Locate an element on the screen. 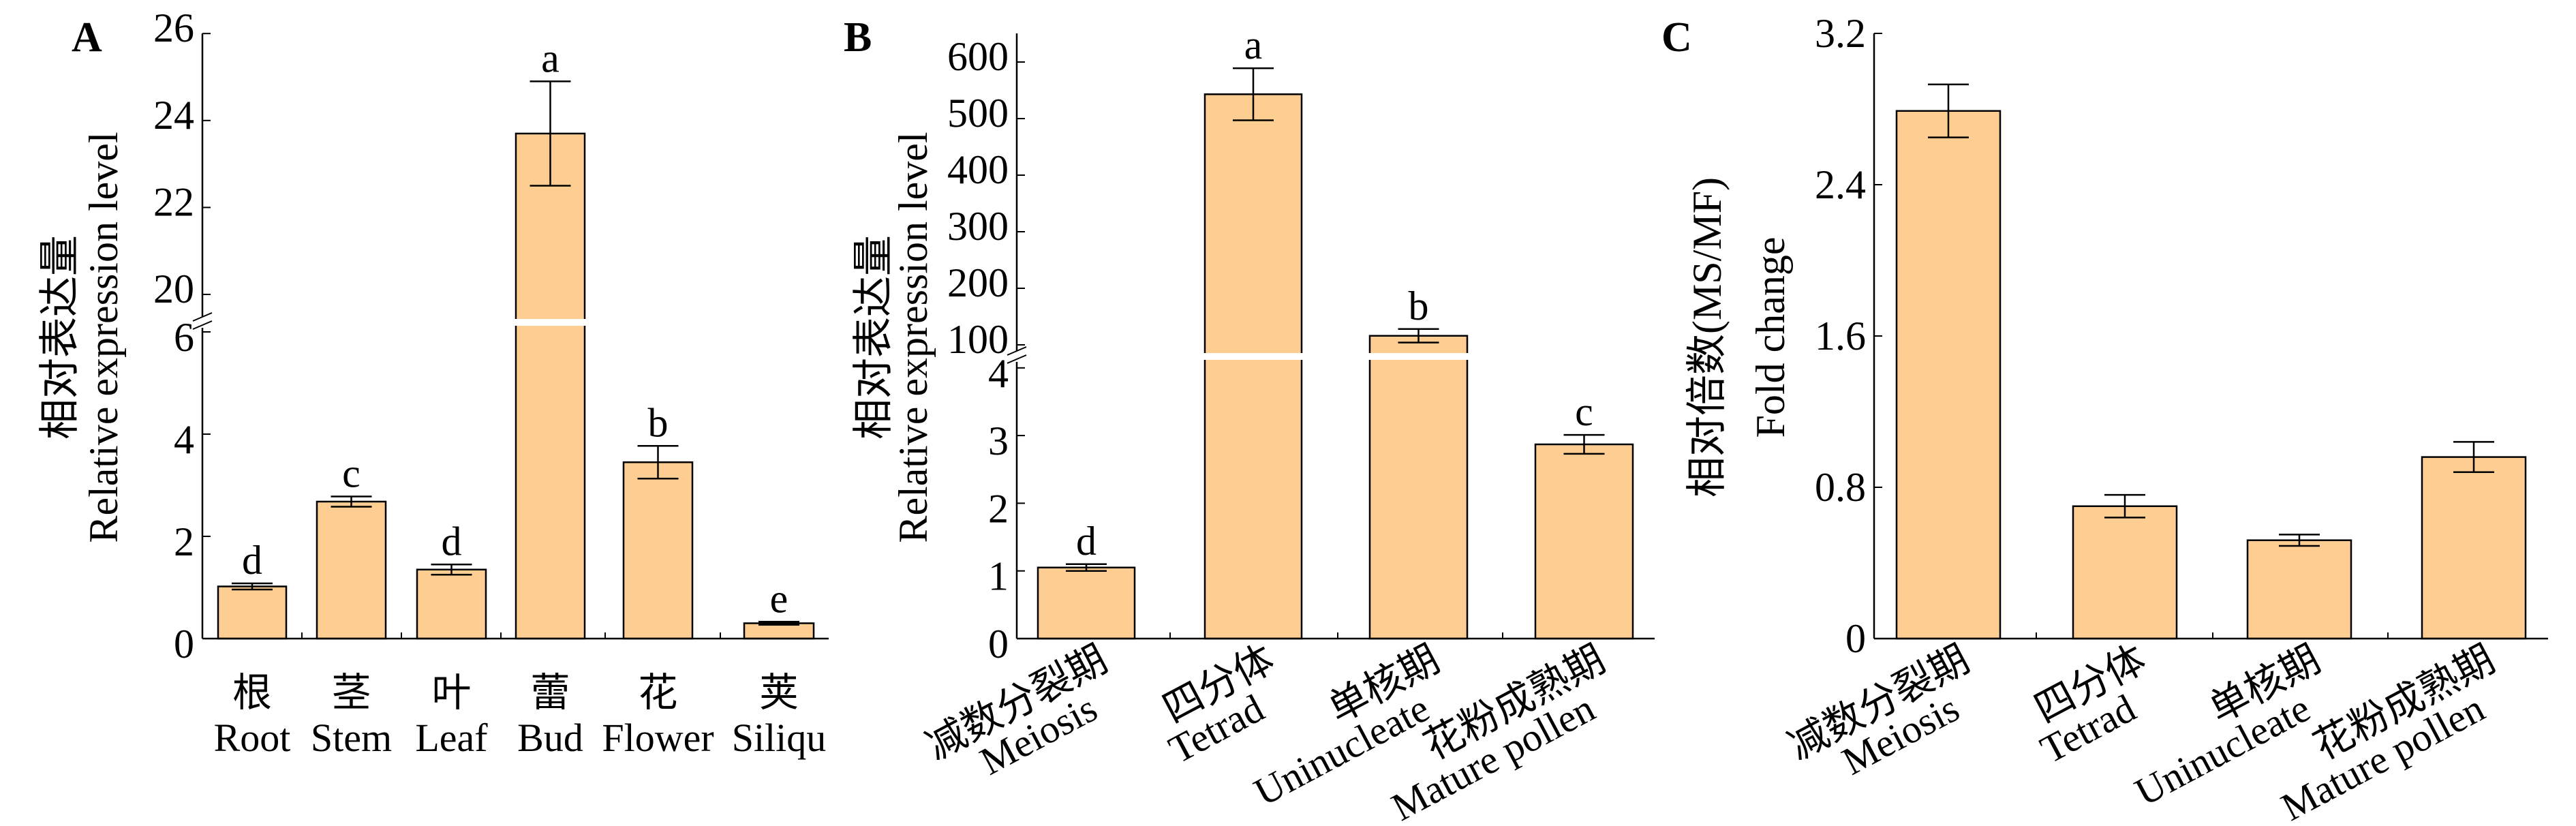 The width and height of the screenshot is (2576, 826). panel-label: A is located at coordinates (87, 37).